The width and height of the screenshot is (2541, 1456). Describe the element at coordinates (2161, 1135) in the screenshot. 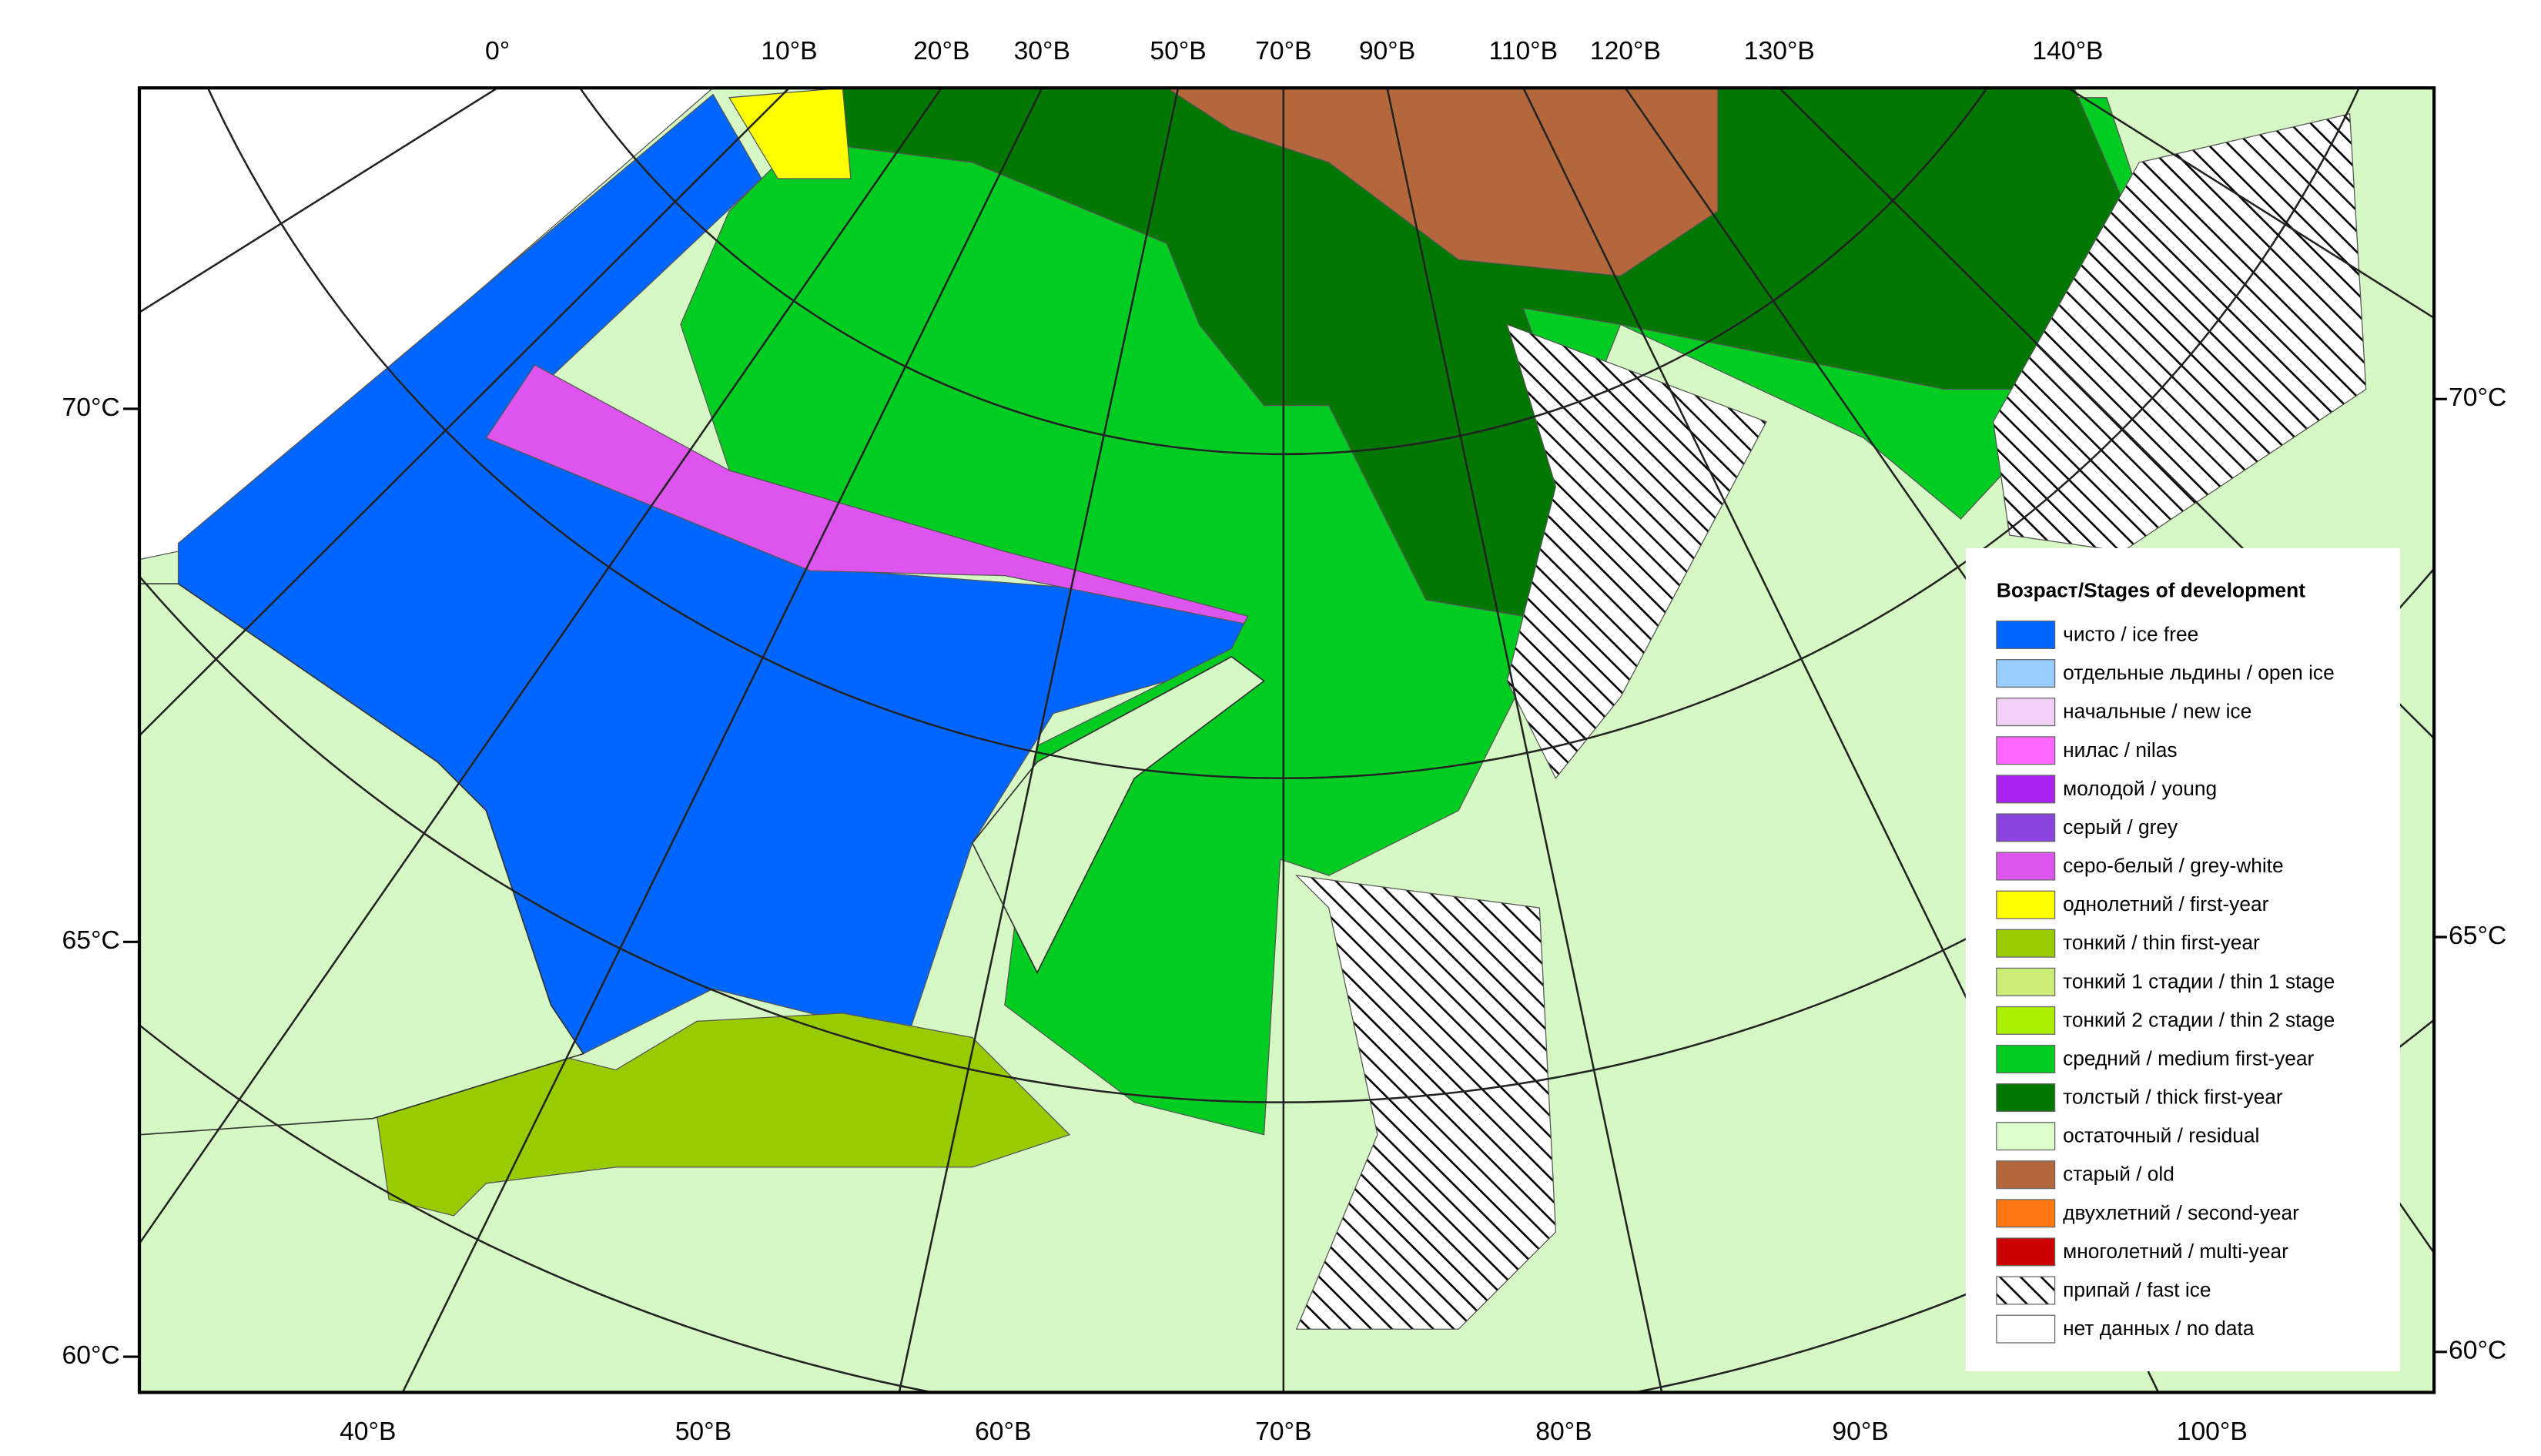

I see `legend-label: остаточный / residual` at that location.